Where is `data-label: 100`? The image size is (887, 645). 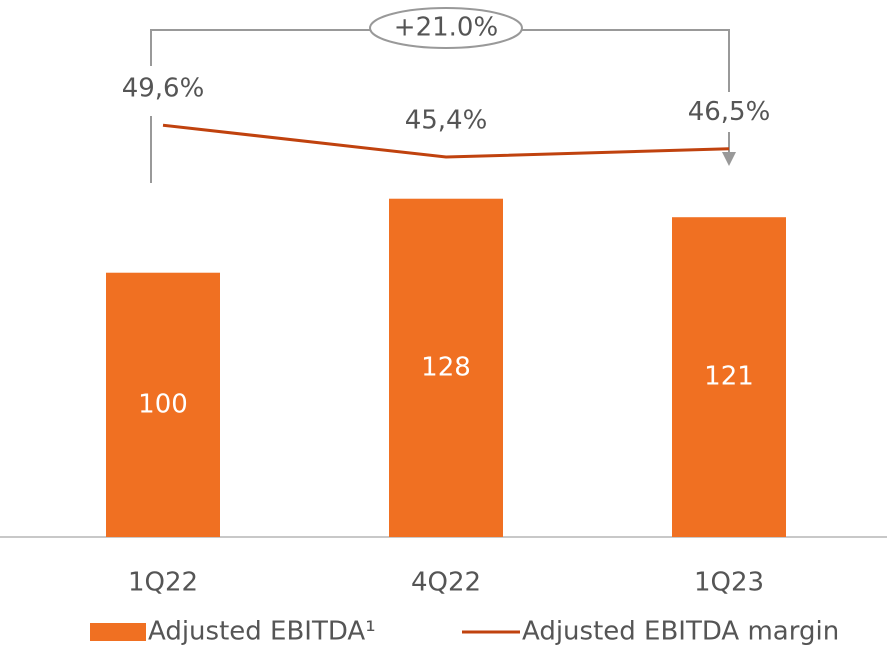 data-label: 100 is located at coordinates (163, 404).